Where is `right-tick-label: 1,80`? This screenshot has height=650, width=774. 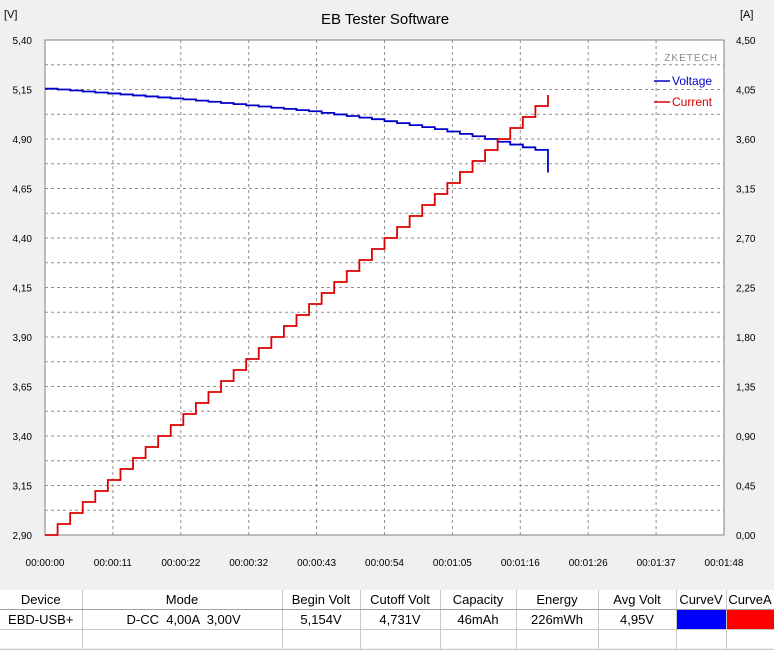
right-tick-label: 1,80 is located at coordinates (746, 338).